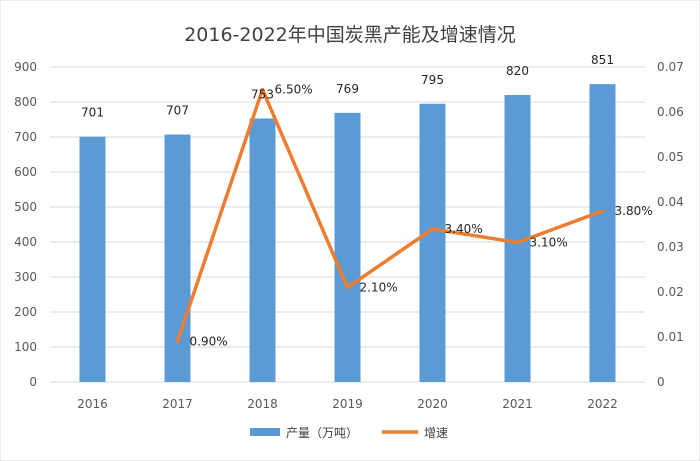  I want to click on bar-value-label: 795, so click(432, 80).